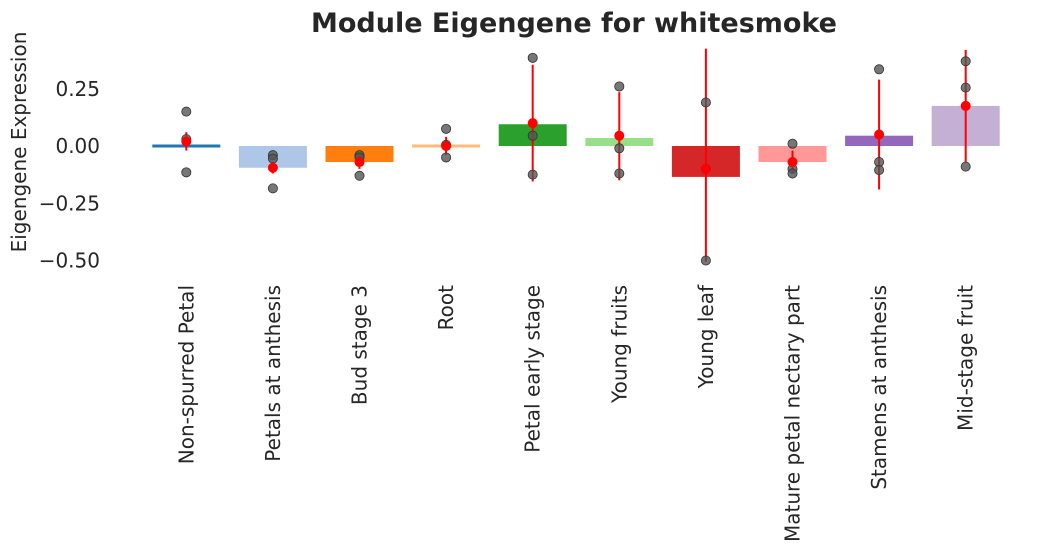  Describe the element at coordinates (77, 89) in the screenshot. I see `y-tick-label: 0.25` at that location.